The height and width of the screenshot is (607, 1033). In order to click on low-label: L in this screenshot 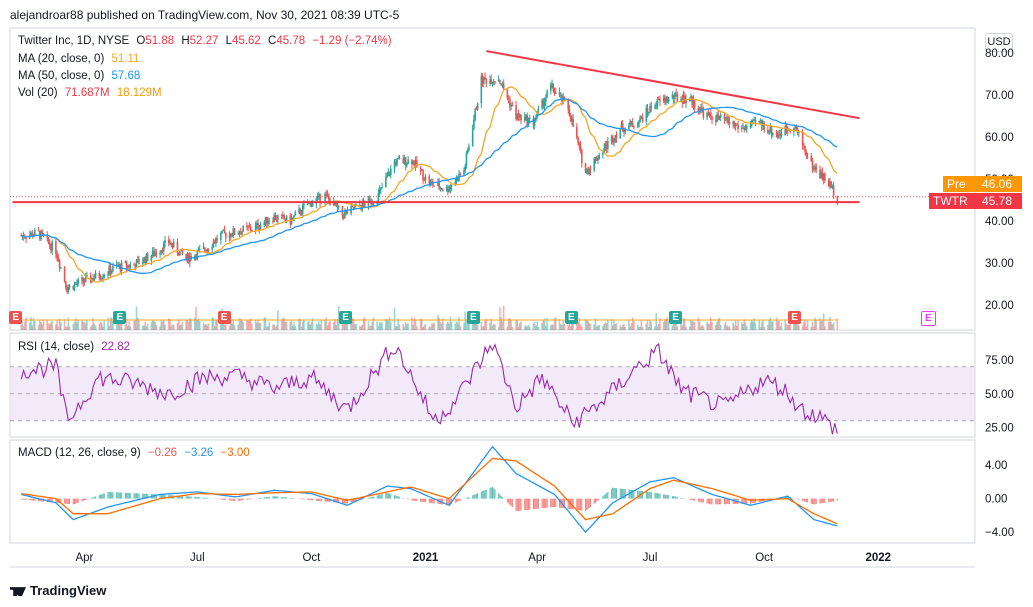, I will do `click(229, 41)`.